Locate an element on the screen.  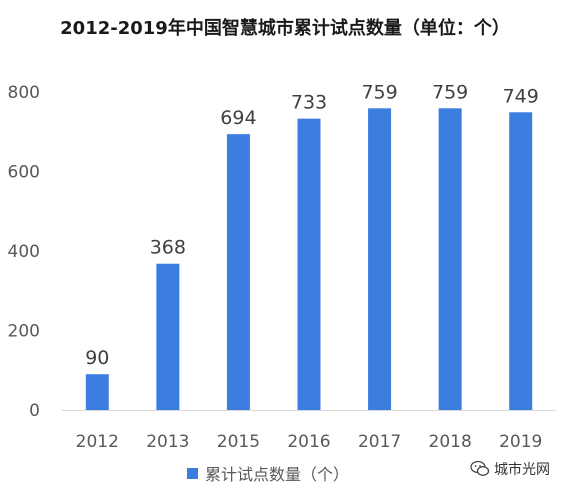
y-tick-label: 200 is located at coordinates (24, 332).